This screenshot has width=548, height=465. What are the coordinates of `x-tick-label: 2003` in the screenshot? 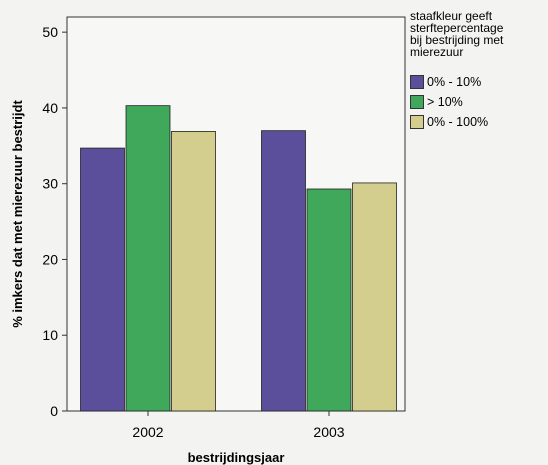 It's located at (328, 432).